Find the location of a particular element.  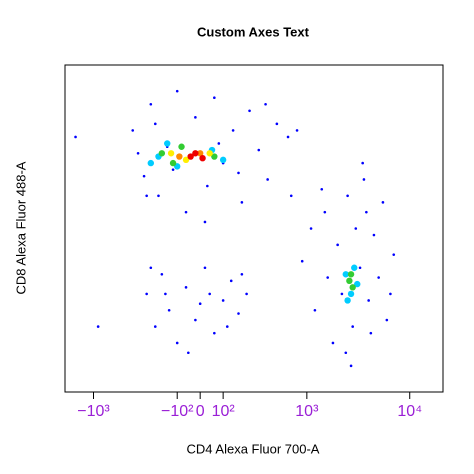

x-tick-label: 10⁴ is located at coordinates (409, 411).